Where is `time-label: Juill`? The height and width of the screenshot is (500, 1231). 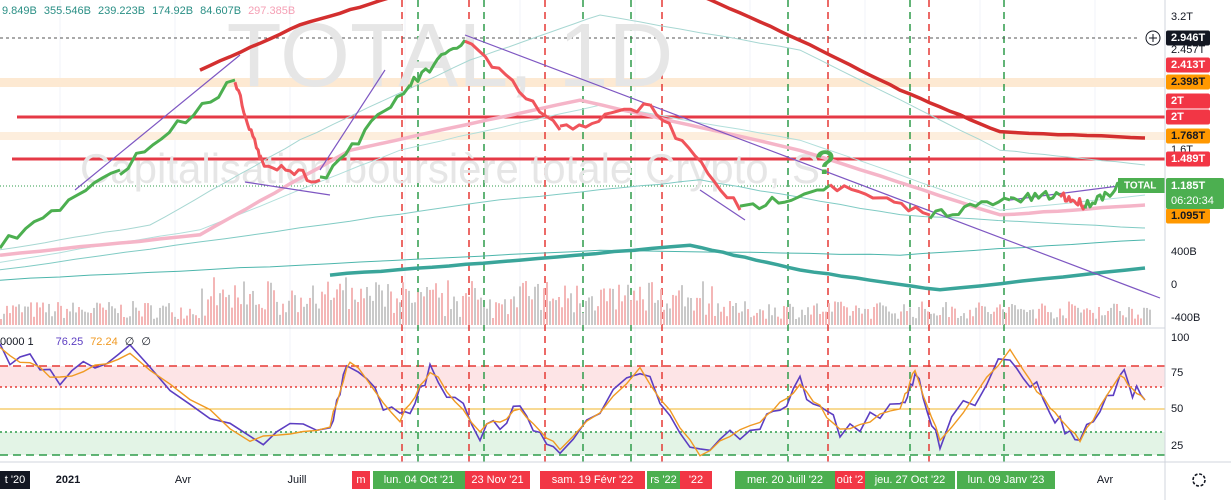 time-label: Juill is located at coordinates (297, 480).